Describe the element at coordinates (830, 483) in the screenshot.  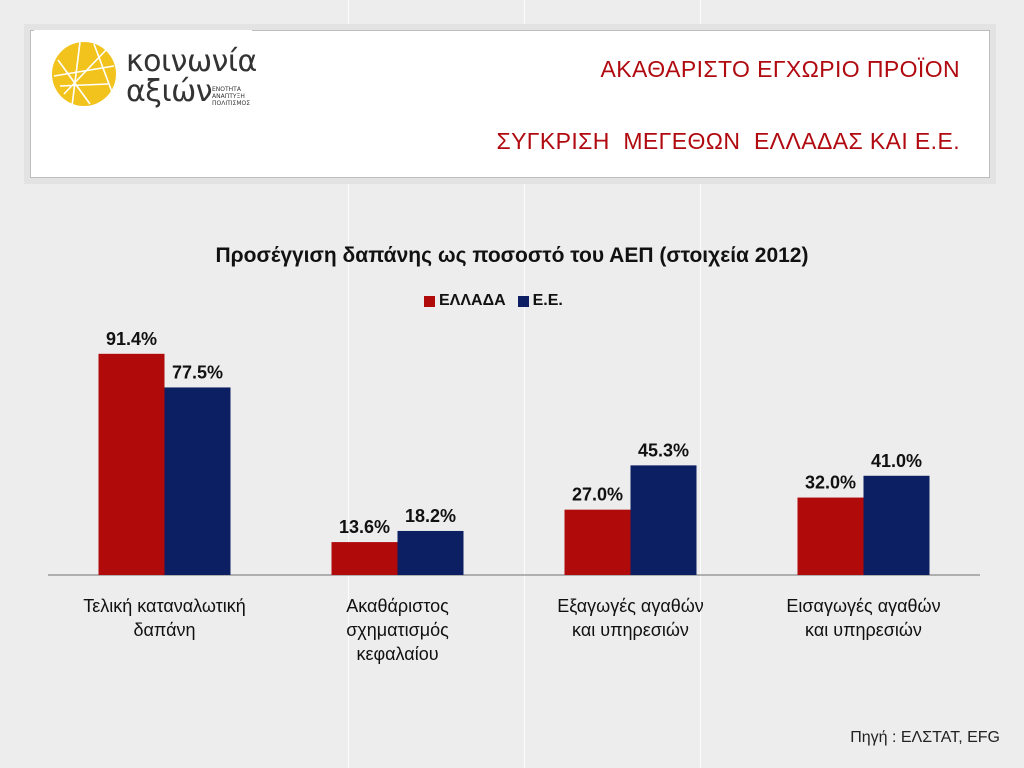
I see `data-label-greece-3: 32.0%` at that location.